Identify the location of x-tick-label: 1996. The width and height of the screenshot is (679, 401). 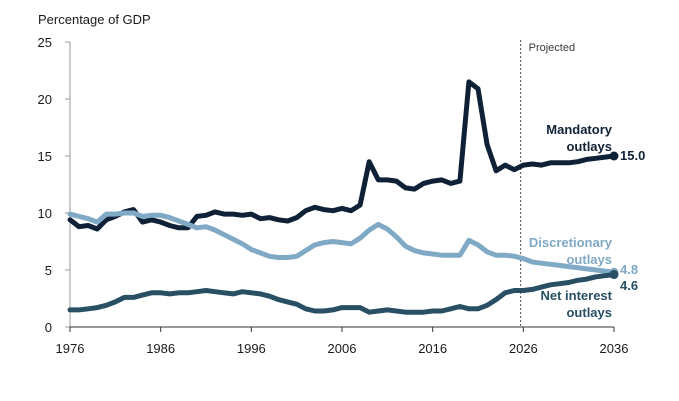
(251, 348).